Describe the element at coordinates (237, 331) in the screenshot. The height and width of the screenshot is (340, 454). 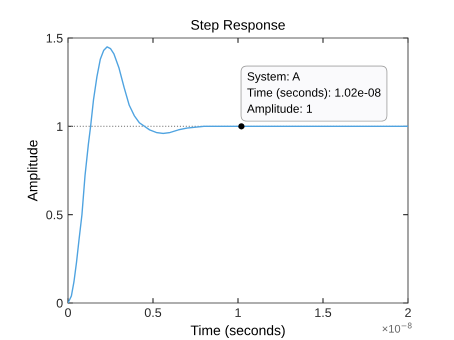
I see `x-axis-title: Time (seconds)` at that location.